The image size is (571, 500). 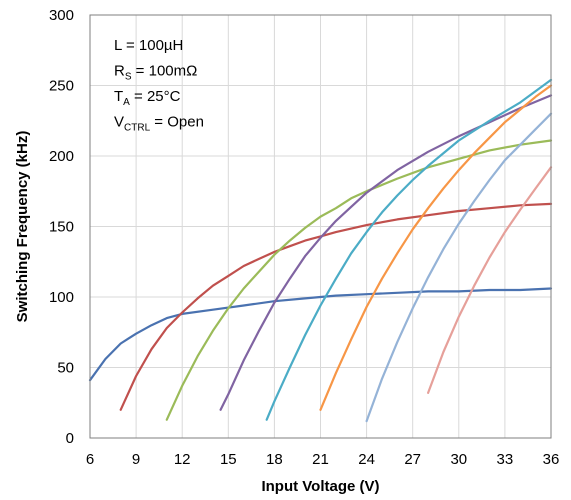 What do you see at coordinates (61, 156) in the screenshot?
I see `y-tick-label: 200` at bounding box center [61, 156].